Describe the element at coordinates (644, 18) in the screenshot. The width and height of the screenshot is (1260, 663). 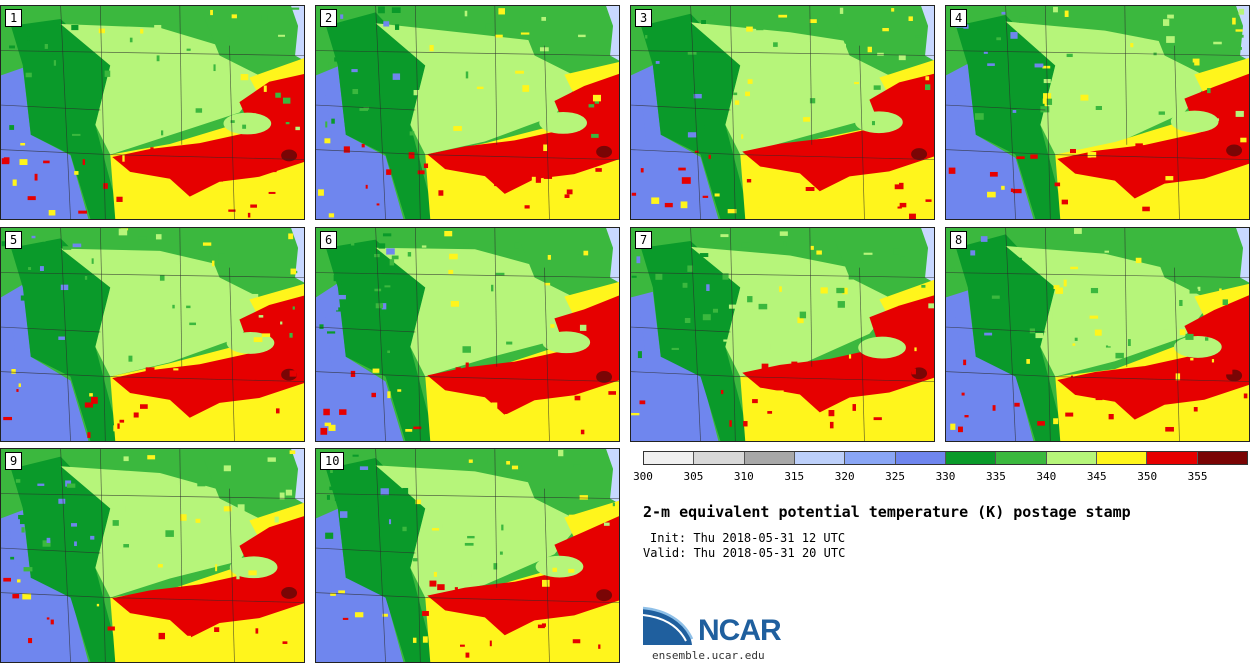
I see `member-label: 3` at that location.